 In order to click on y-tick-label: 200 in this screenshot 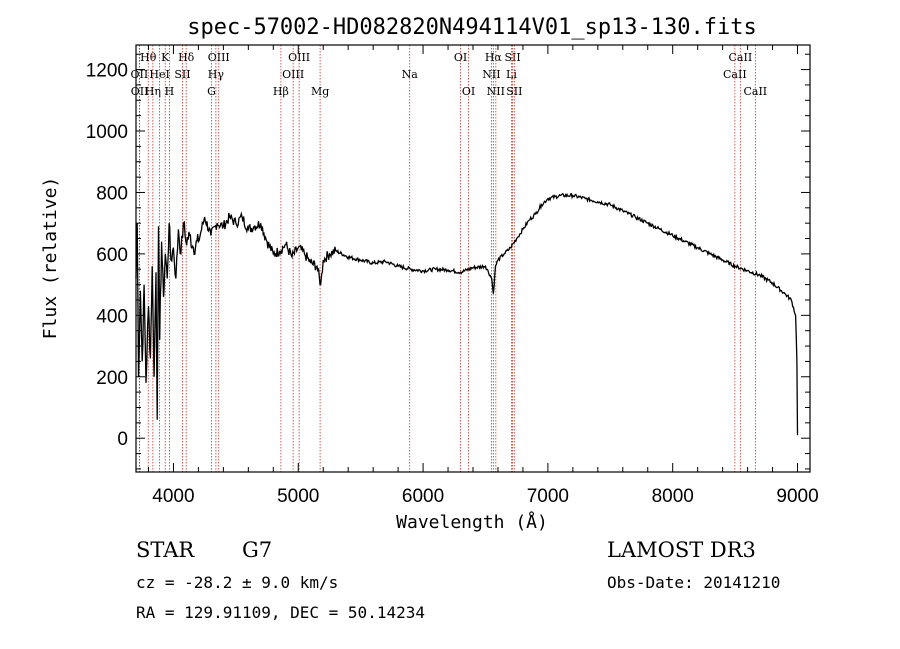, I will do `click(112, 378)`.